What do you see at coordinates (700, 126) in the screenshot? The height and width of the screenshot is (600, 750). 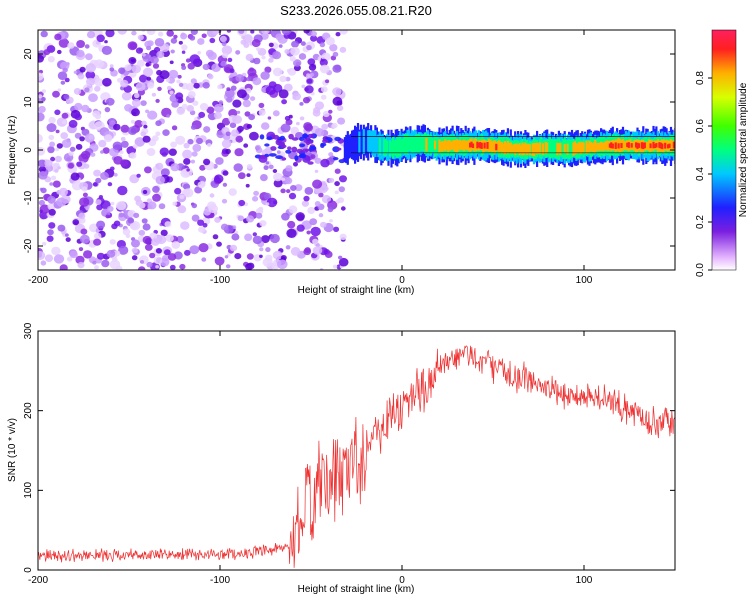 I see `colorbar-tick-label: 0.6` at bounding box center [700, 126].